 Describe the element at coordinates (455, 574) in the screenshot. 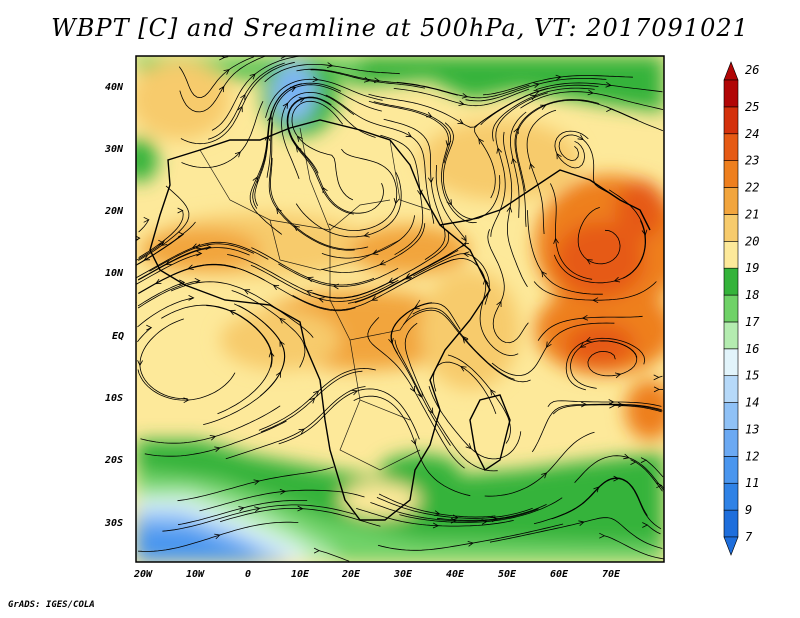

I see `lon-label: 40E` at that location.